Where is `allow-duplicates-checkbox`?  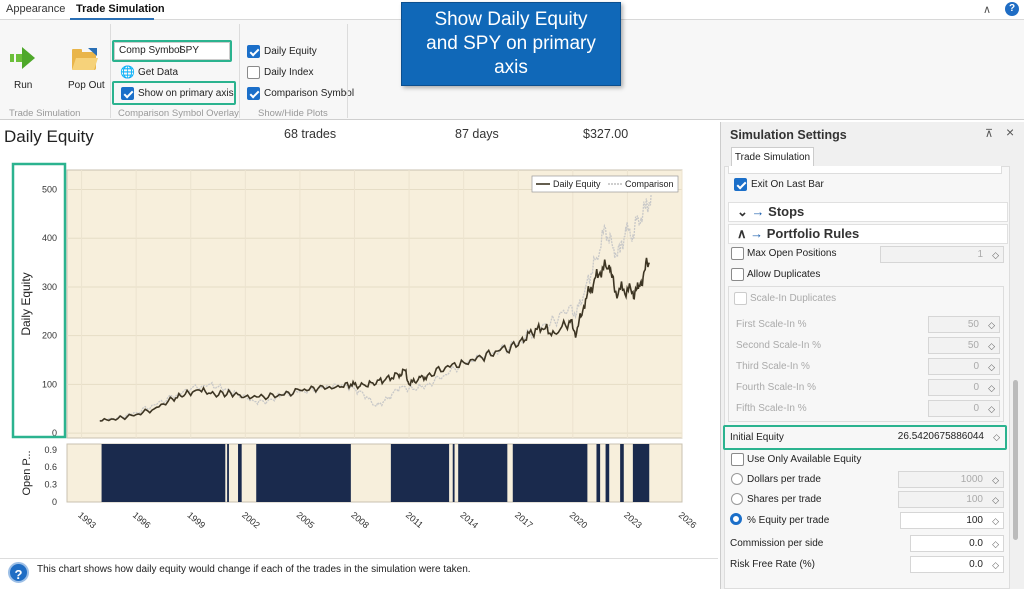
allow-duplicates-checkbox is located at coordinates (737, 274).